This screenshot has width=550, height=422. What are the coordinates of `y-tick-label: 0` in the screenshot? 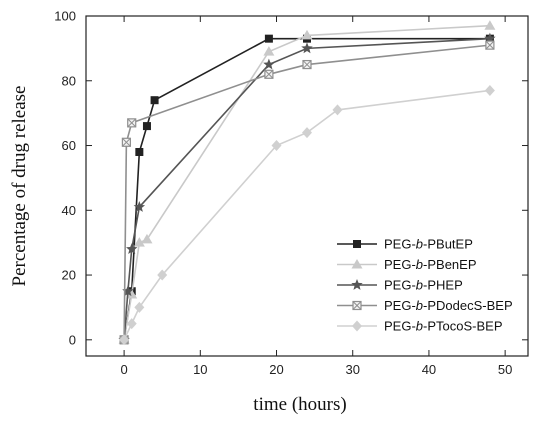 It's located at (72, 339).